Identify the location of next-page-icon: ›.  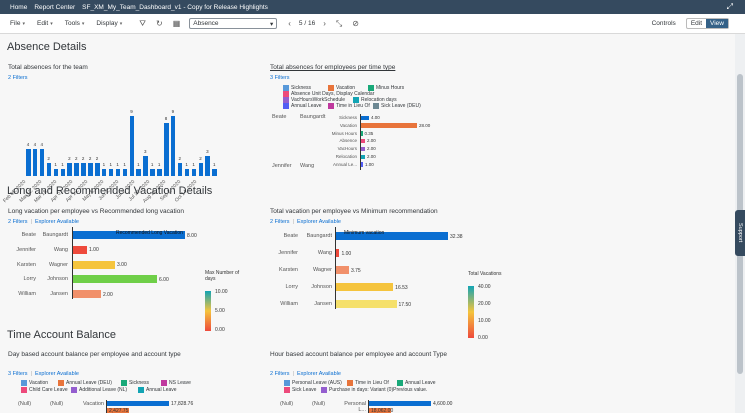
(324, 23).